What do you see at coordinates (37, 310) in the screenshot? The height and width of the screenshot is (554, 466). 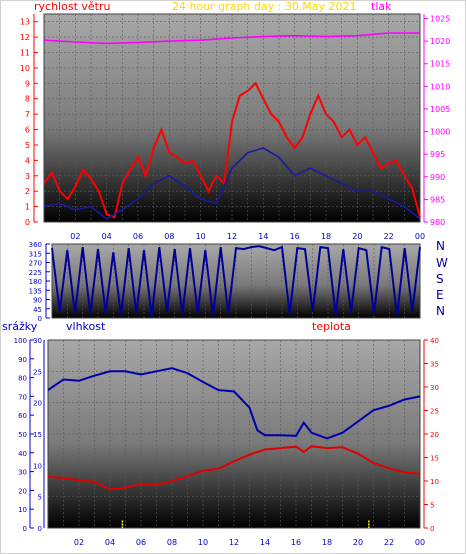 I see `direction-axis-label: 45` at bounding box center [37, 310].